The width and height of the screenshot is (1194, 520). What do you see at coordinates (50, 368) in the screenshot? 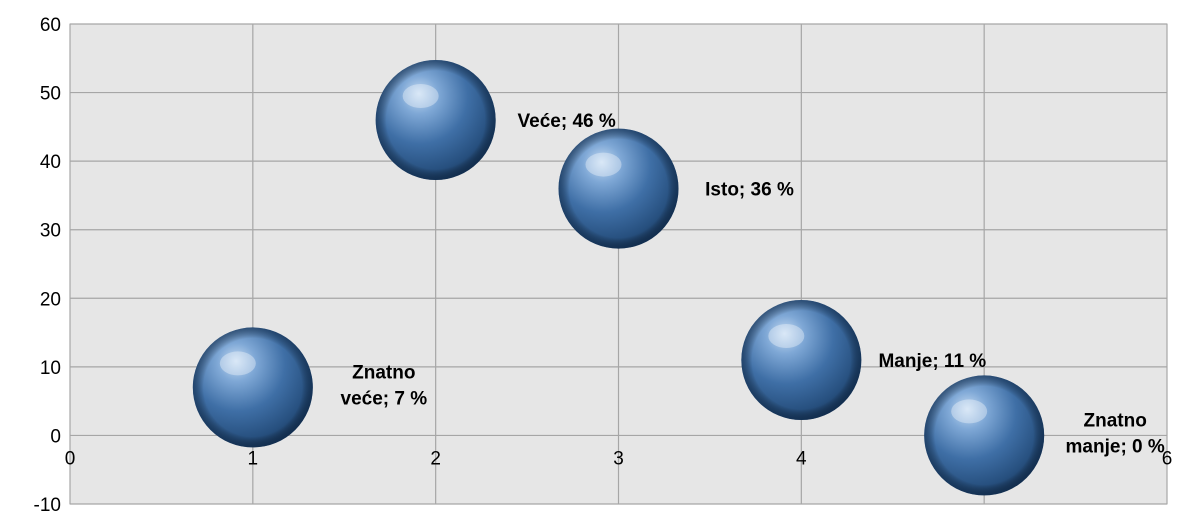
I see `y-tick-label: 10` at bounding box center [50, 368].